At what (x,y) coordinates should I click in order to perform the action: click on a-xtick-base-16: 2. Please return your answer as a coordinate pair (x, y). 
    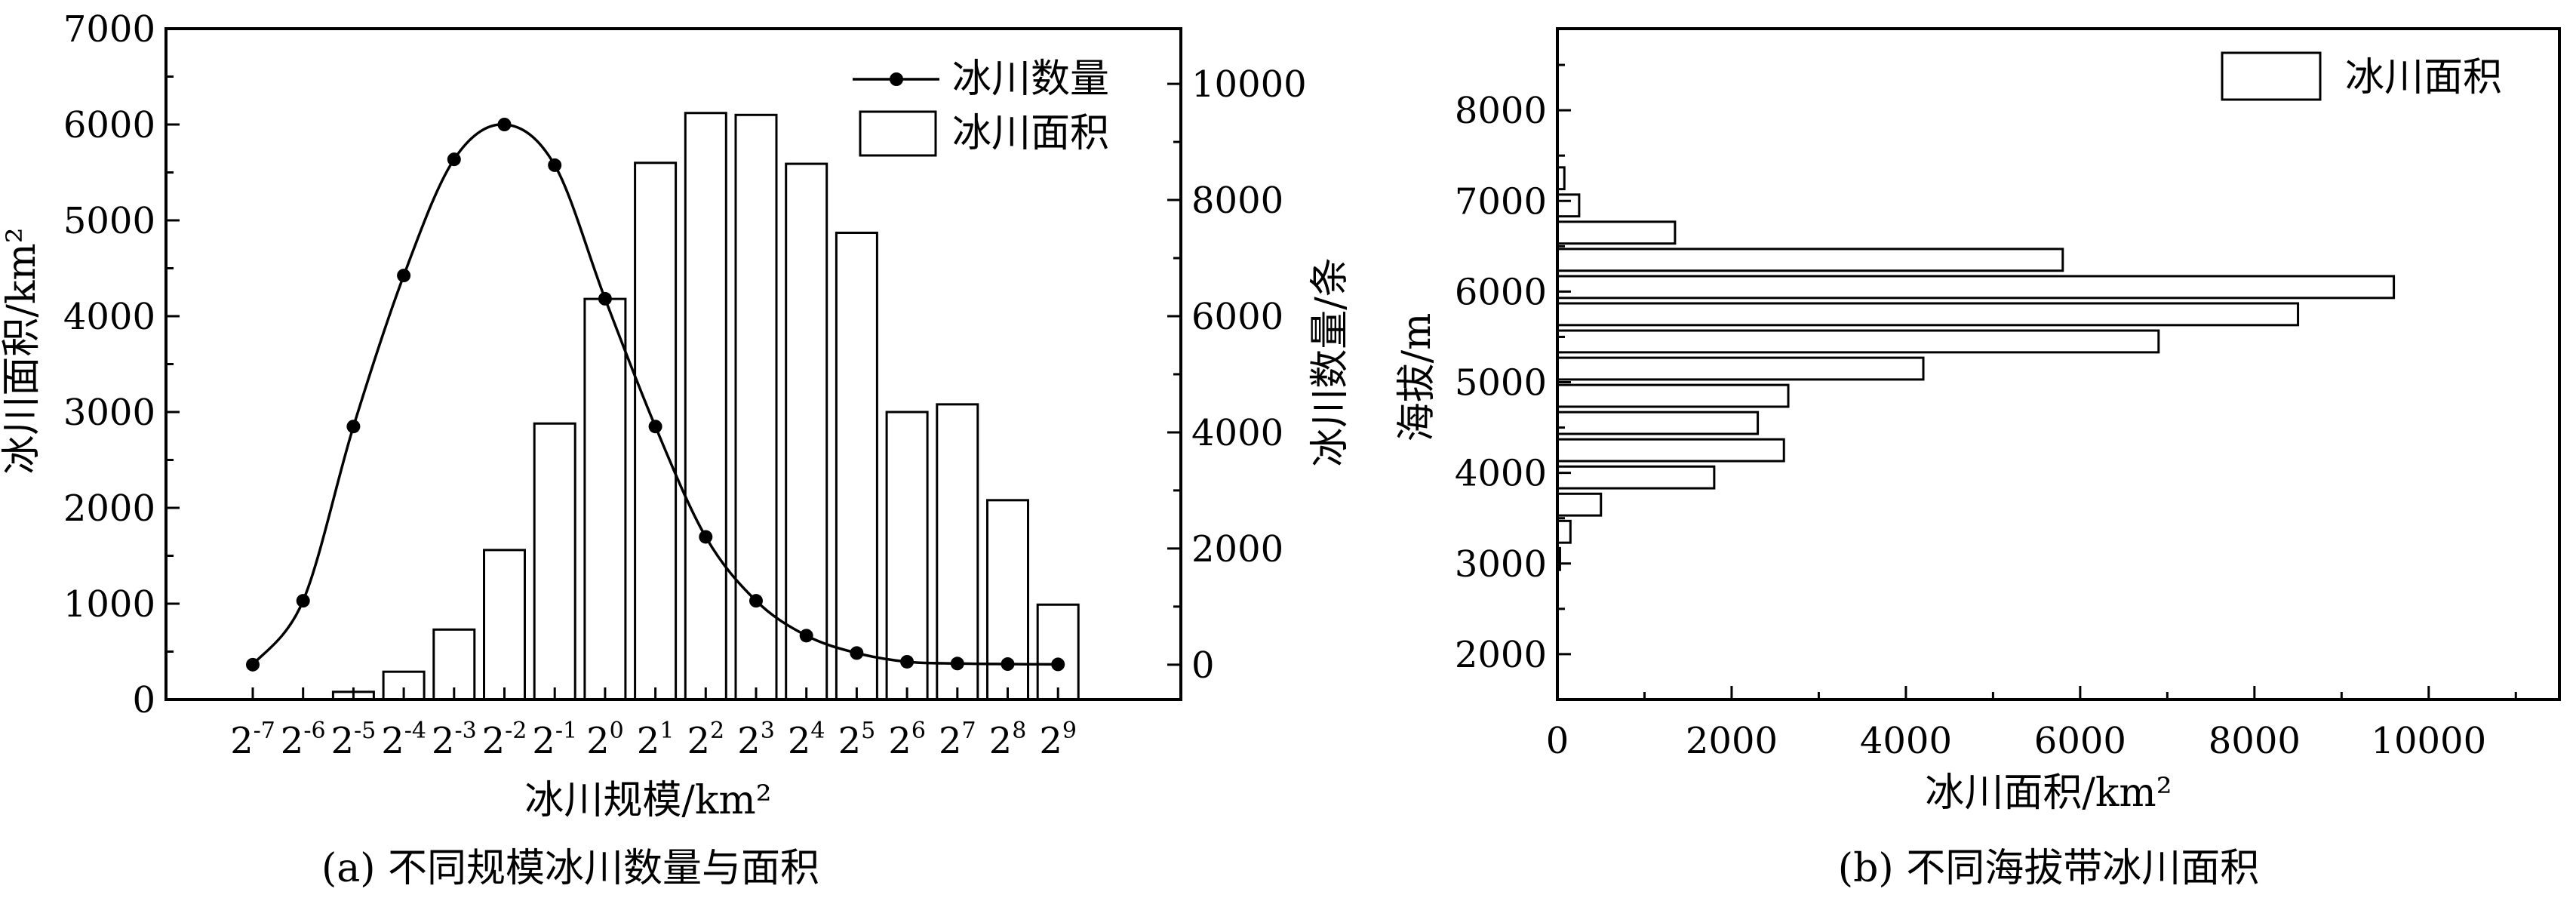
    Looking at the image, I should click on (1050, 741).